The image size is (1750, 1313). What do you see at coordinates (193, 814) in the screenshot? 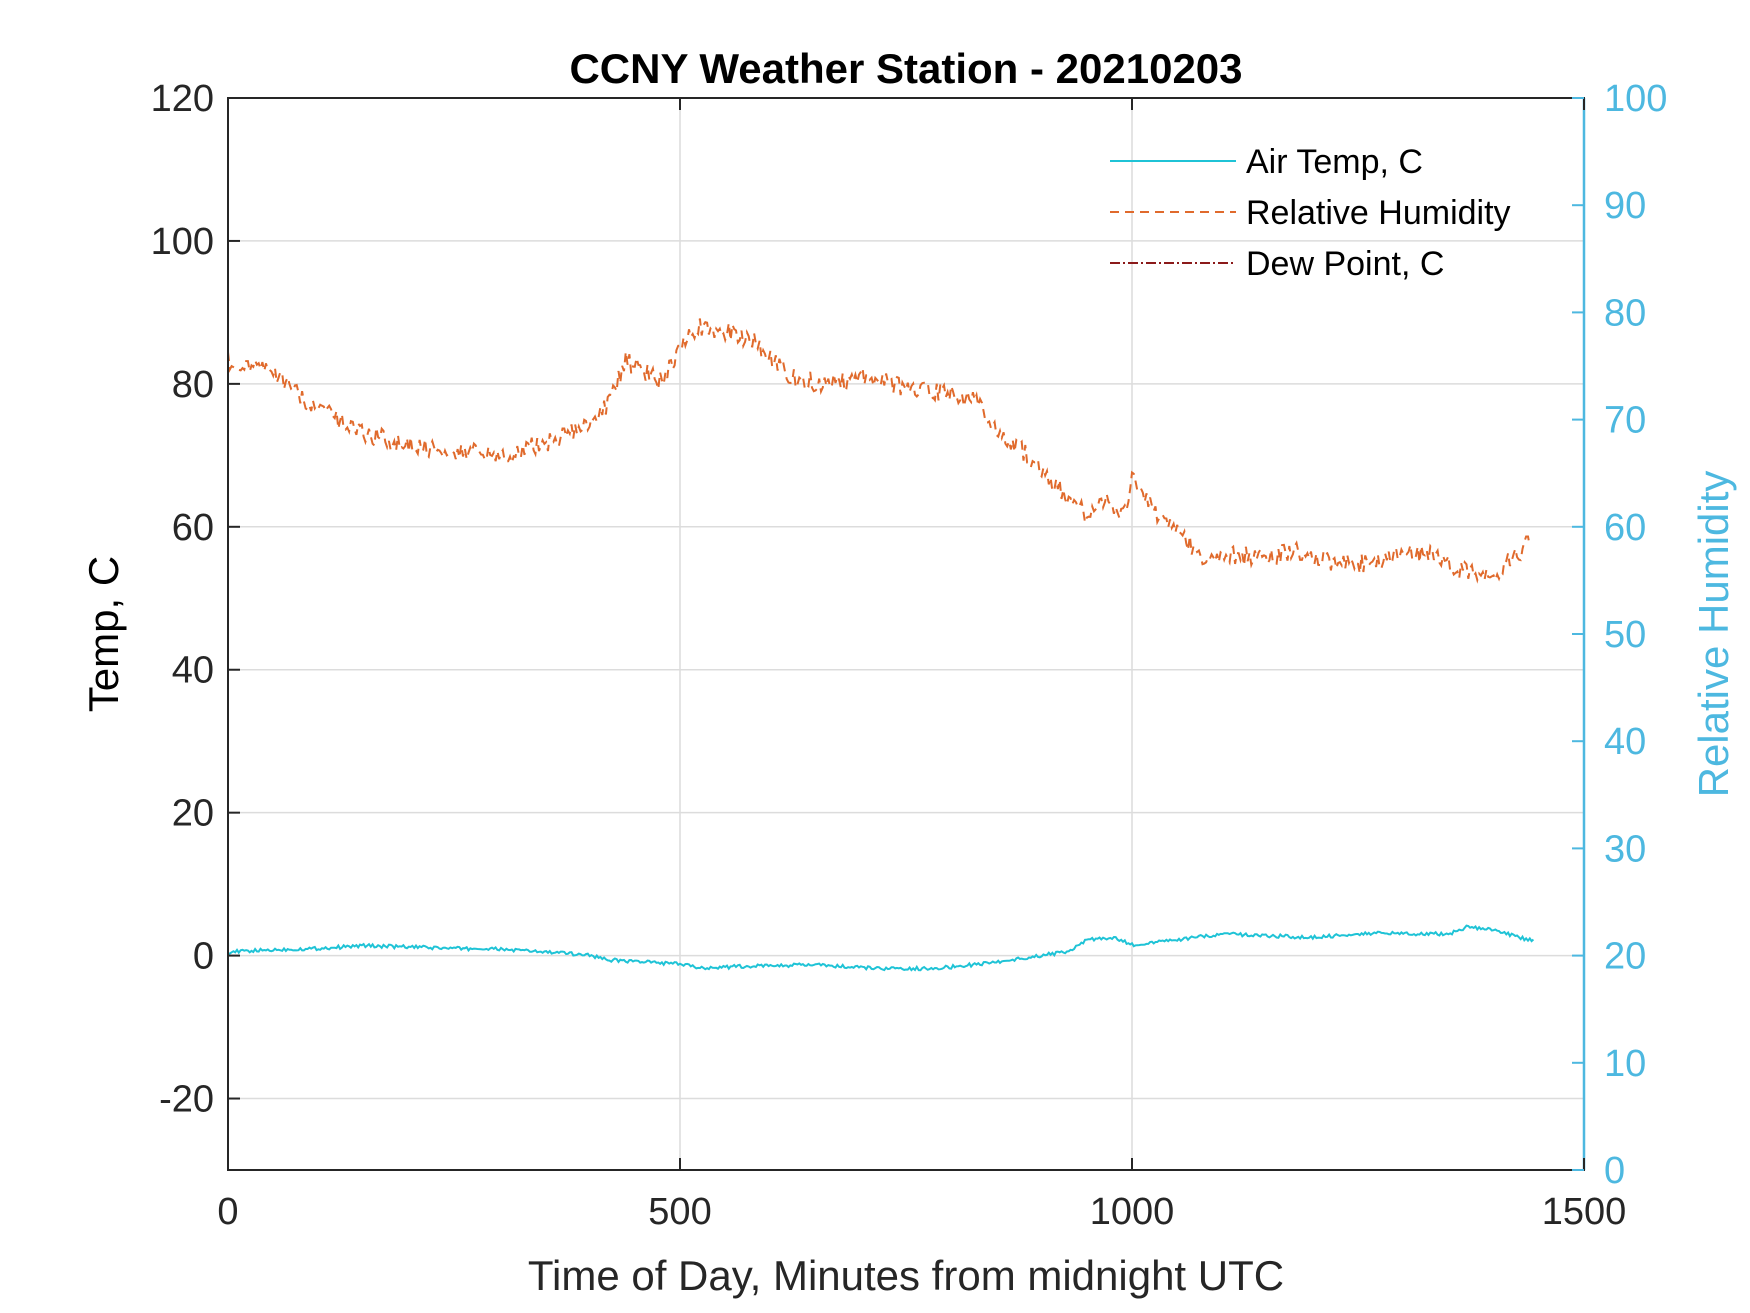
I see `y-tick-label: 20` at bounding box center [193, 814].